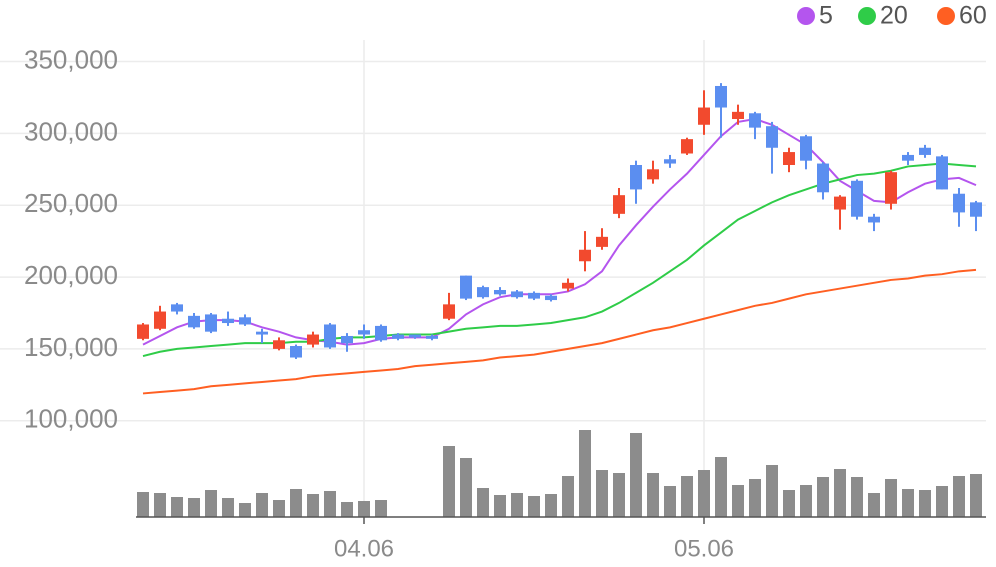 This screenshot has width=996, height=567. I want to click on y-tick-label: 300,000, so click(71, 131).